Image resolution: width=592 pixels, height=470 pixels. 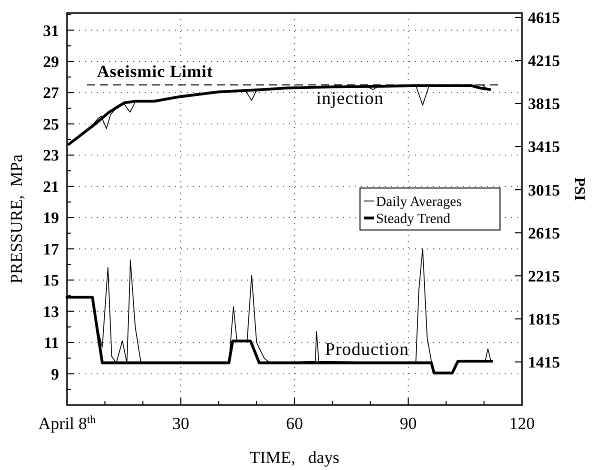 I want to click on y2-tick-label: 3015, so click(x=544, y=191).